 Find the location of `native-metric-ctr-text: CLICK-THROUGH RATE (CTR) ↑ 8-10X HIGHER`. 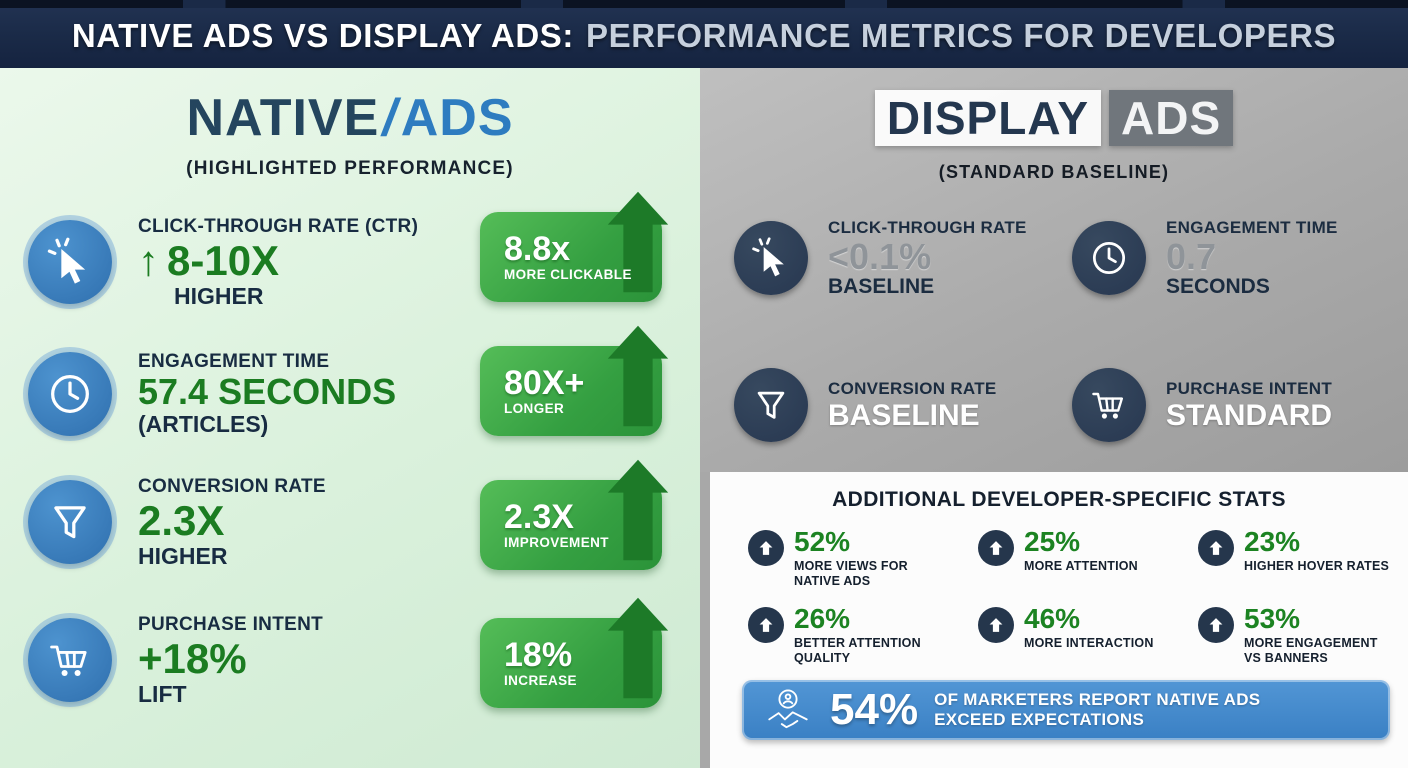

native-metric-ctr-text: CLICK-THROUGH RATE (CTR) ↑ 8-10X HIGHER is located at coordinates (278, 262).